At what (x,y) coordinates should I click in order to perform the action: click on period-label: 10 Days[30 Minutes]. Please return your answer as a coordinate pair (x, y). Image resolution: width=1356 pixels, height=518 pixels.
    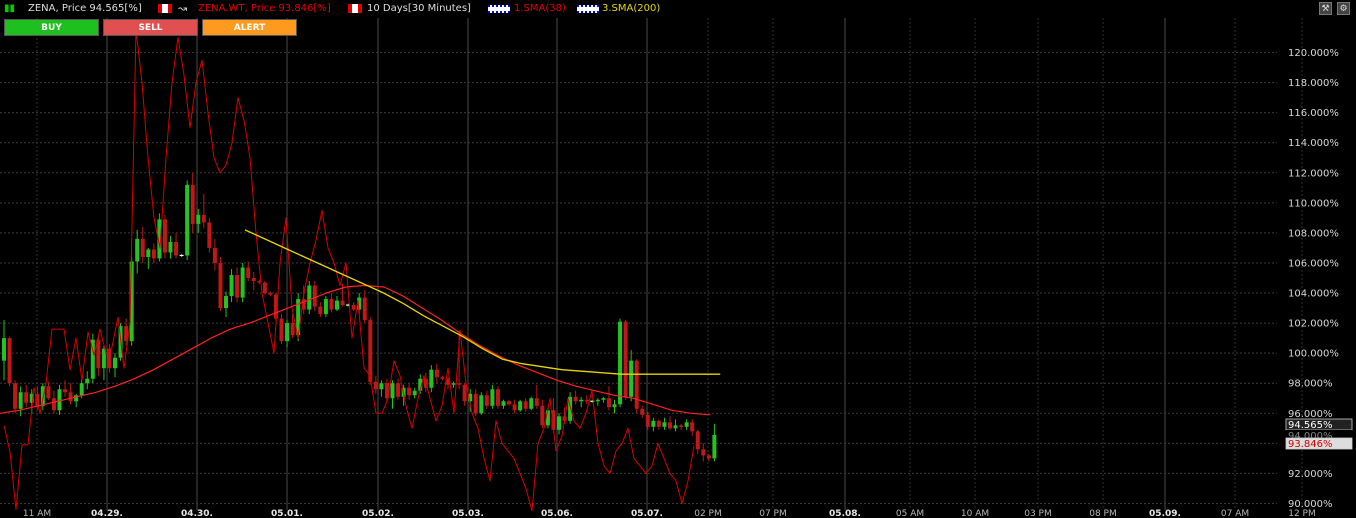
    Looking at the image, I should click on (419, 8).